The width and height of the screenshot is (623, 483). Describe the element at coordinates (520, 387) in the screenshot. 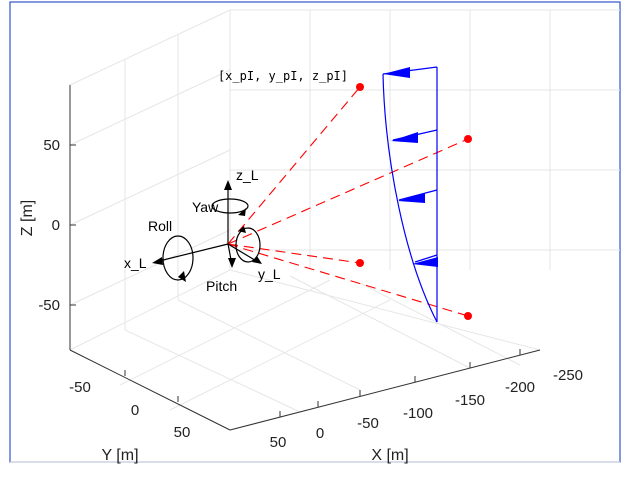

I see `x-tick-label-1: -200` at that location.